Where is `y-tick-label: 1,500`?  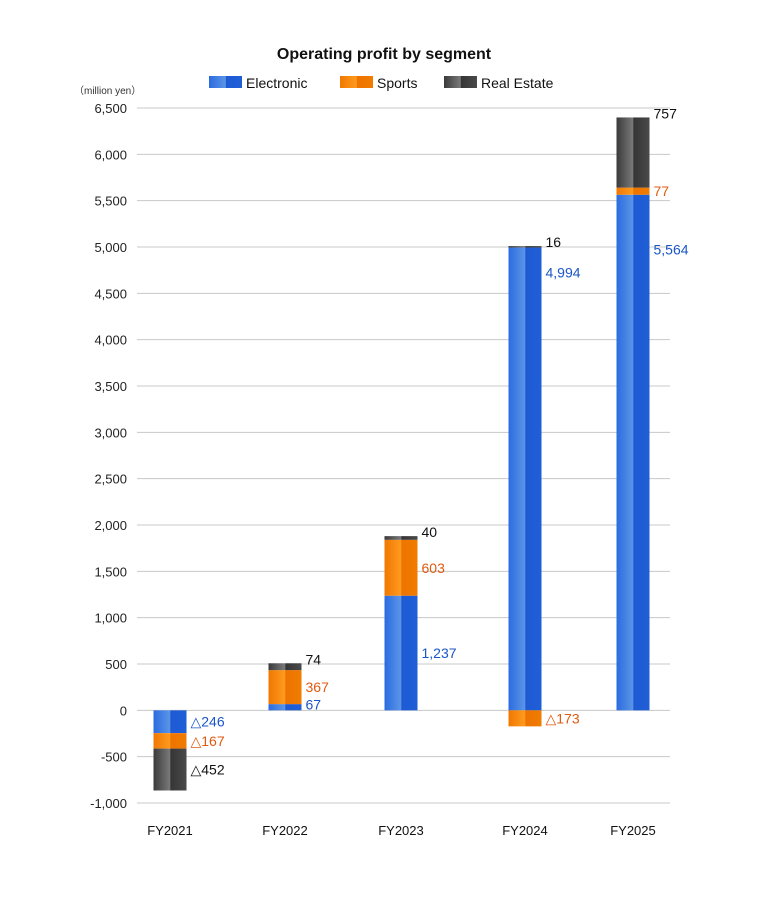 y-tick-label: 1,500 is located at coordinates (110, 571).